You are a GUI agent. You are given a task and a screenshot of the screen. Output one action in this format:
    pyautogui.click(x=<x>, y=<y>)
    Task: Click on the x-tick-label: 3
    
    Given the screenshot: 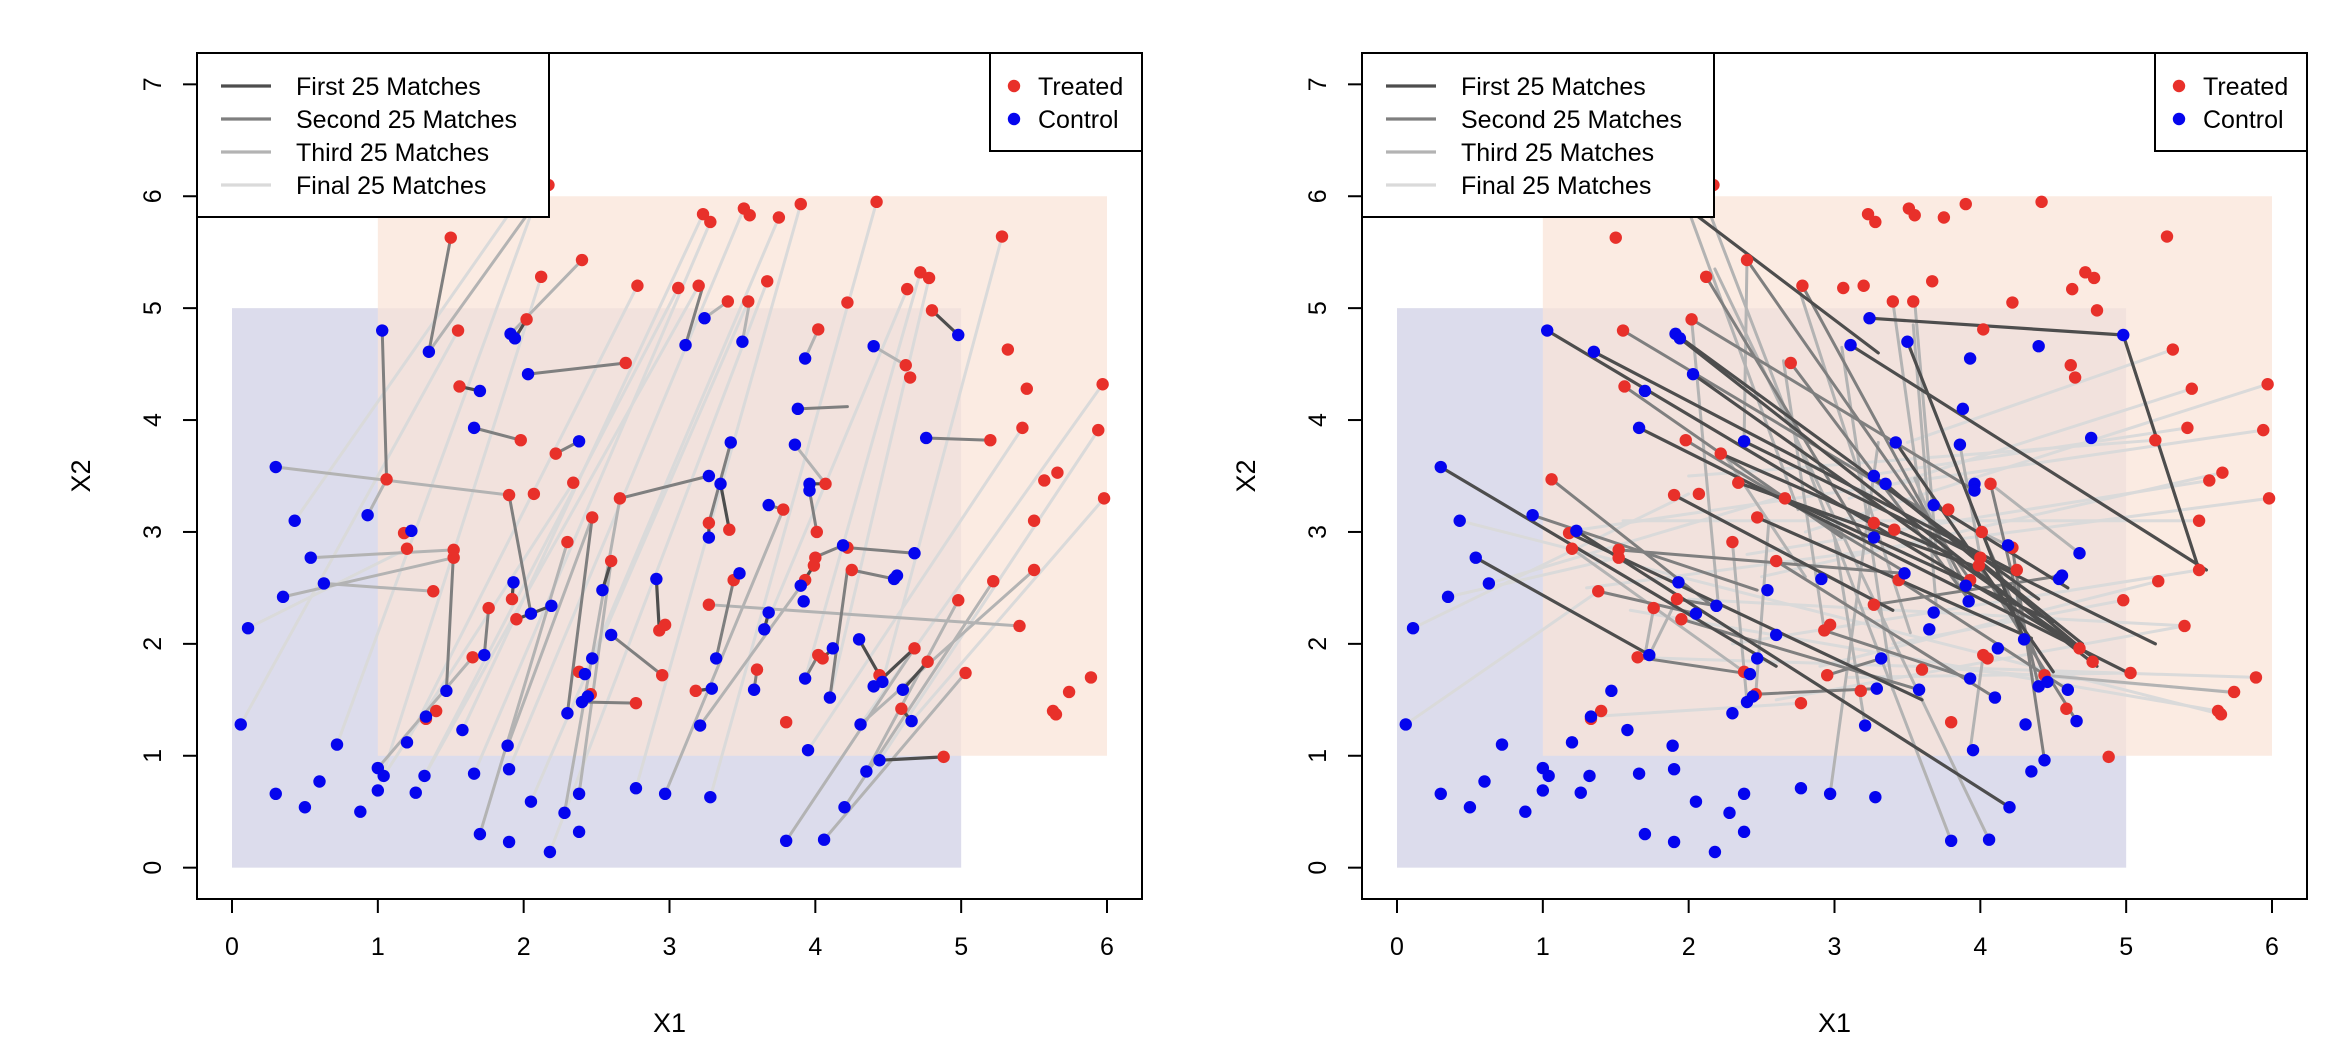 What is the action you would take?
    pyautogui.click(x=1835, y=947)
    